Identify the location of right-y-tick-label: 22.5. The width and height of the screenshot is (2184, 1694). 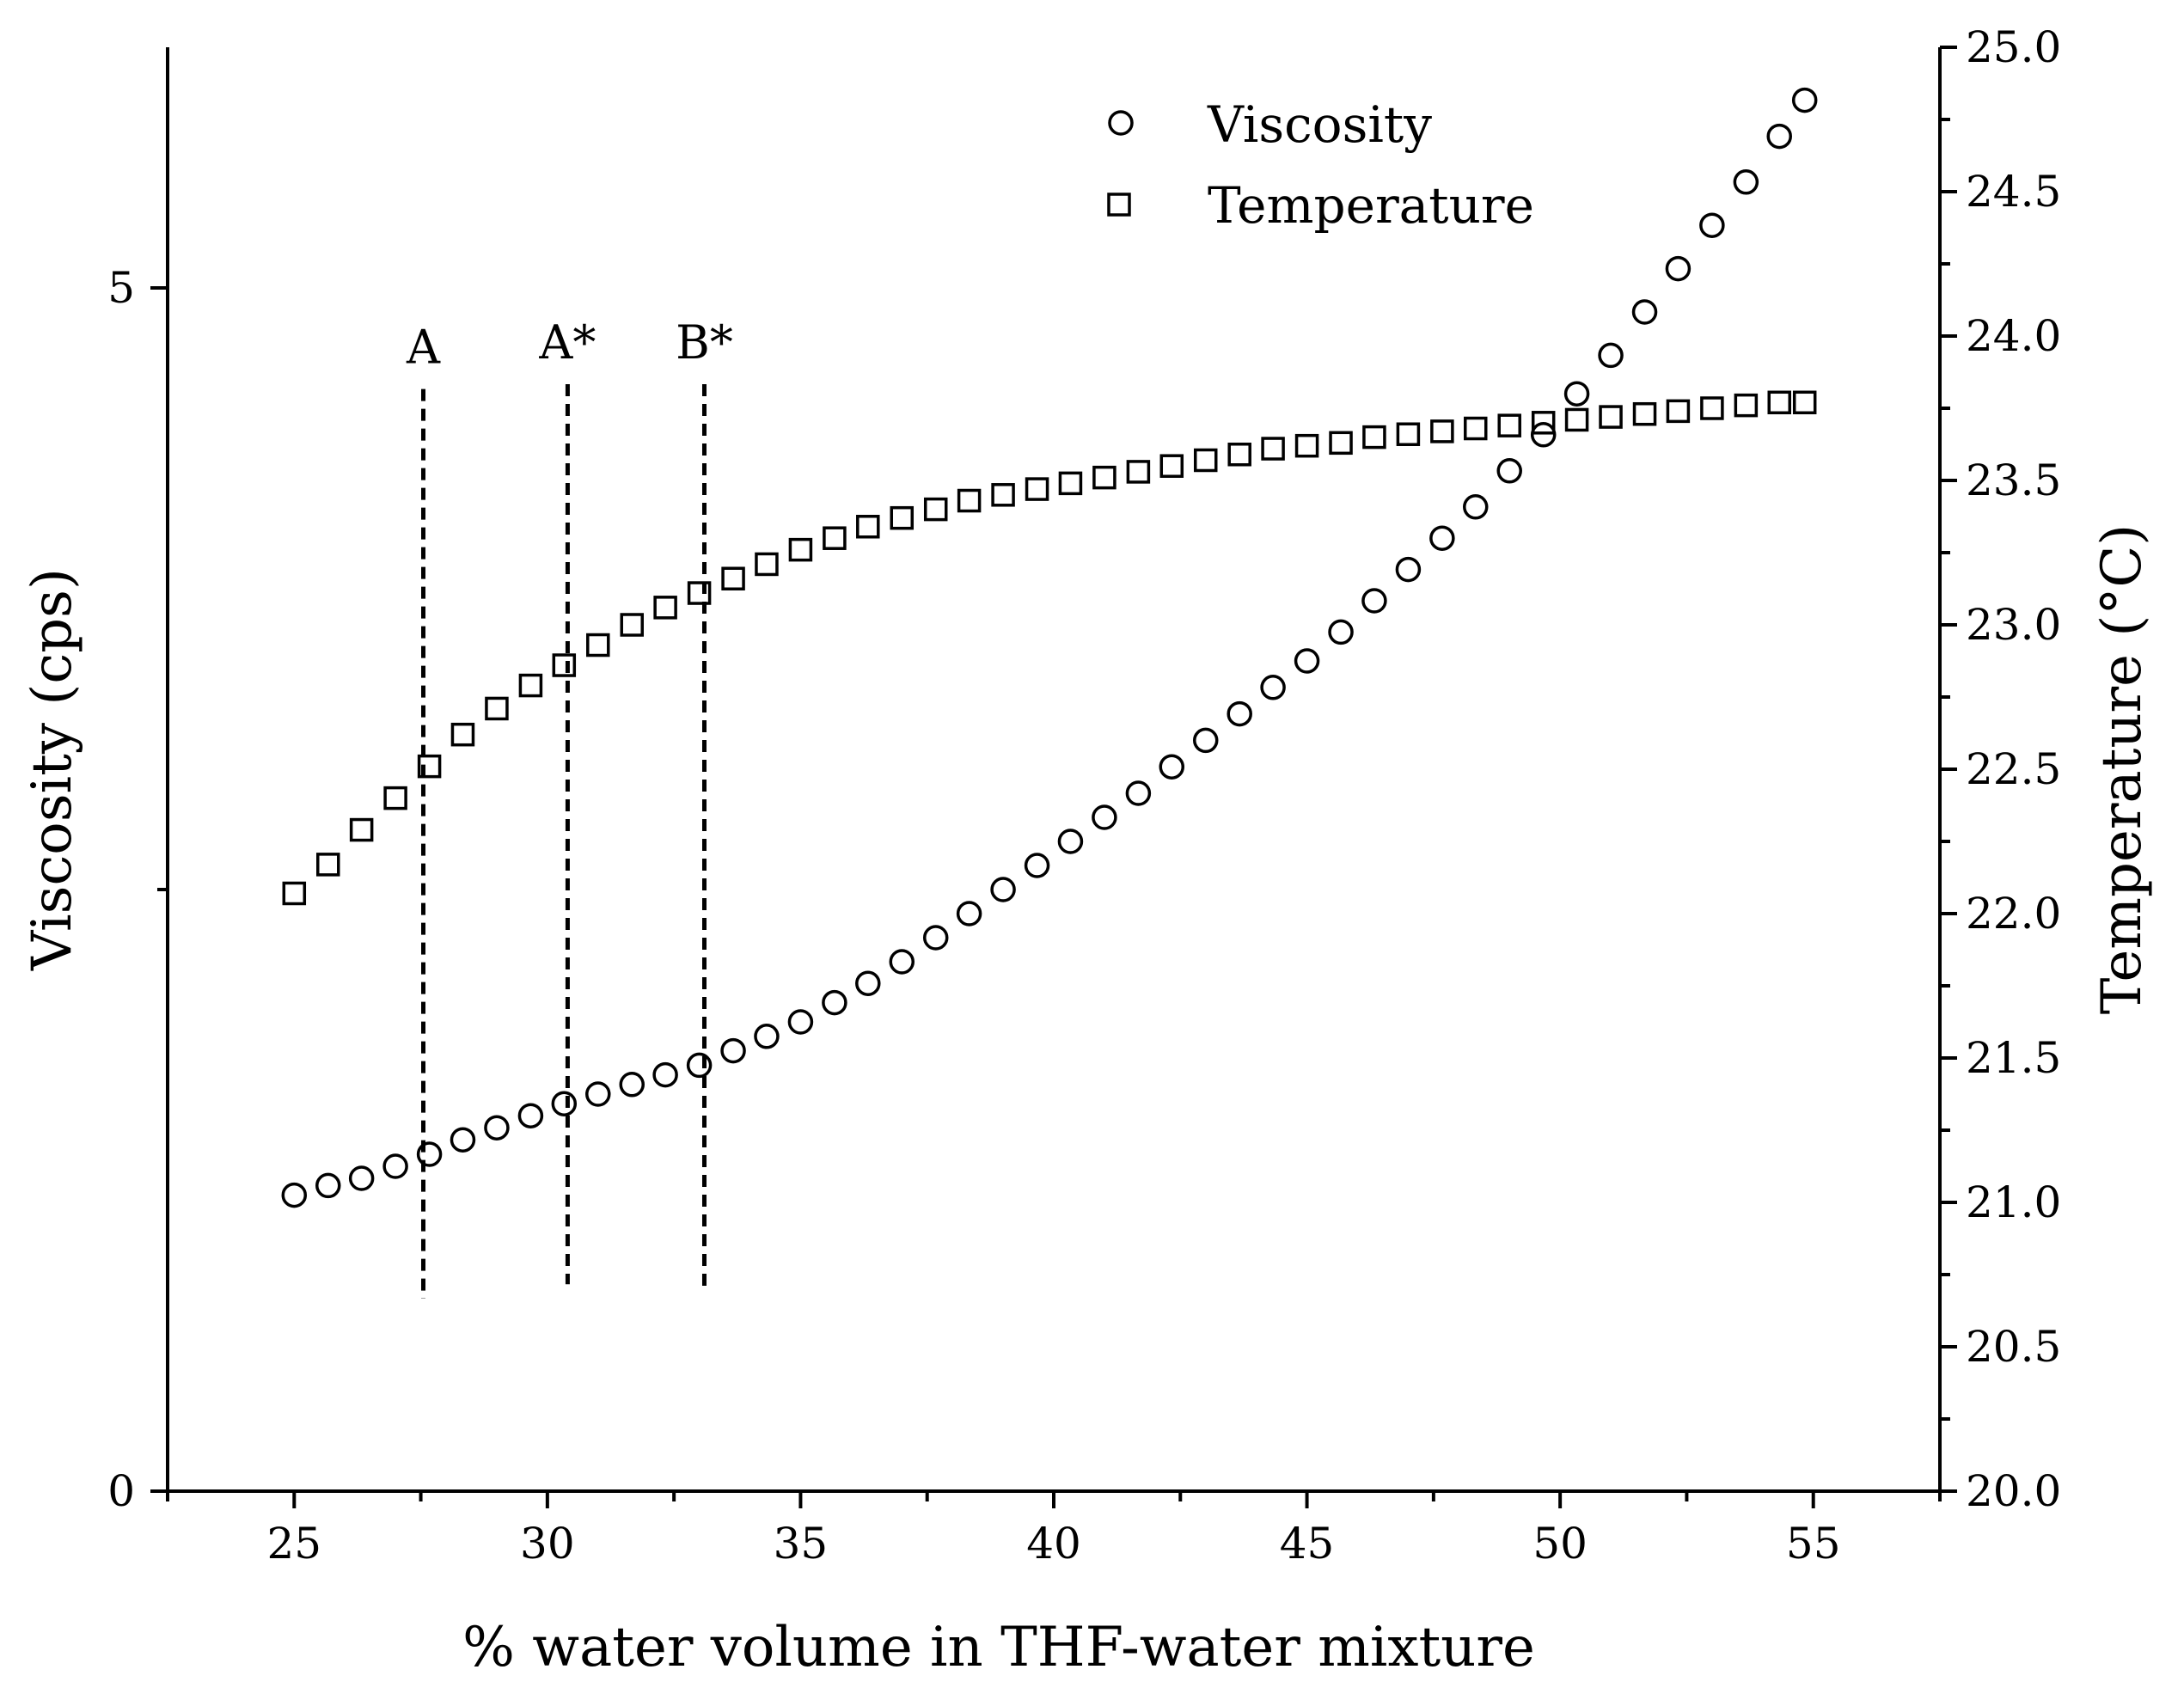
(2014, 769).